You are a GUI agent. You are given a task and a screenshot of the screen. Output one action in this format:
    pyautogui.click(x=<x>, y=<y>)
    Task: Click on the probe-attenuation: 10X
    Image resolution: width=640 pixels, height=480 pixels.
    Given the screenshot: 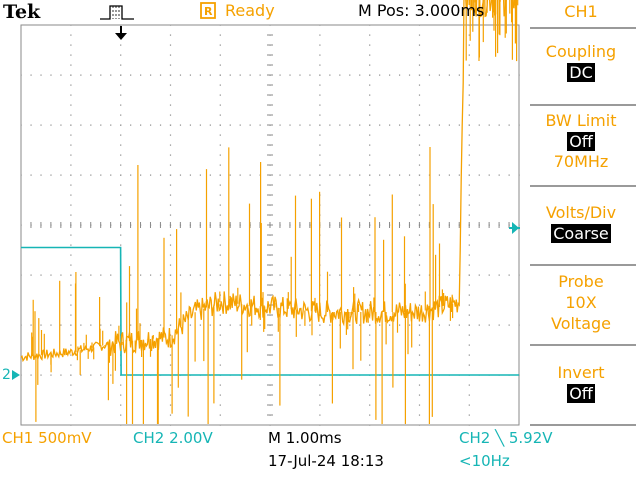 What is the action you would take?
    pyautogui.click(x=581, y=302)
    